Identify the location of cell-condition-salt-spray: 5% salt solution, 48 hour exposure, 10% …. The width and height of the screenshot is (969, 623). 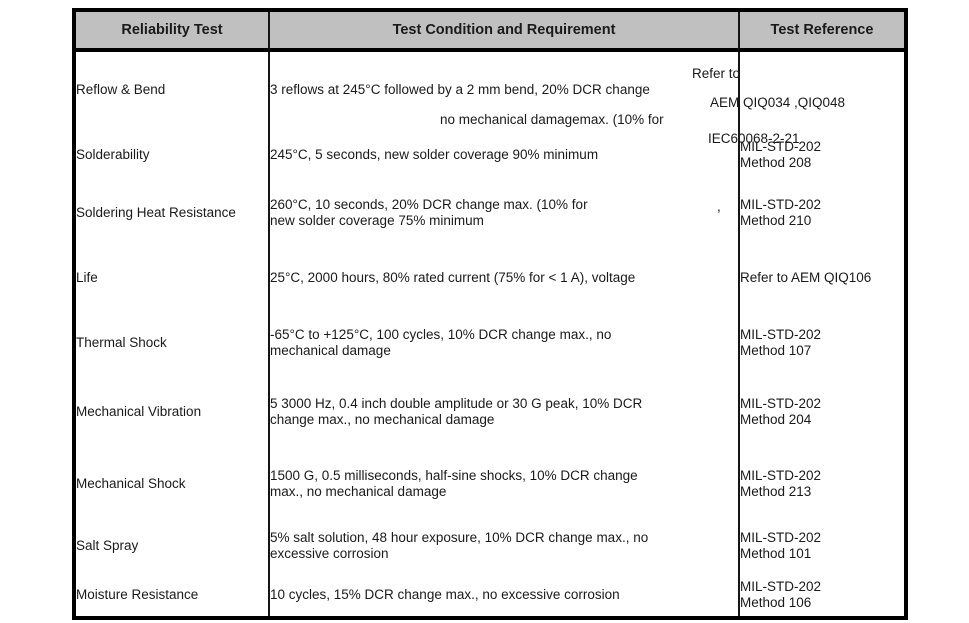
(503, 545).